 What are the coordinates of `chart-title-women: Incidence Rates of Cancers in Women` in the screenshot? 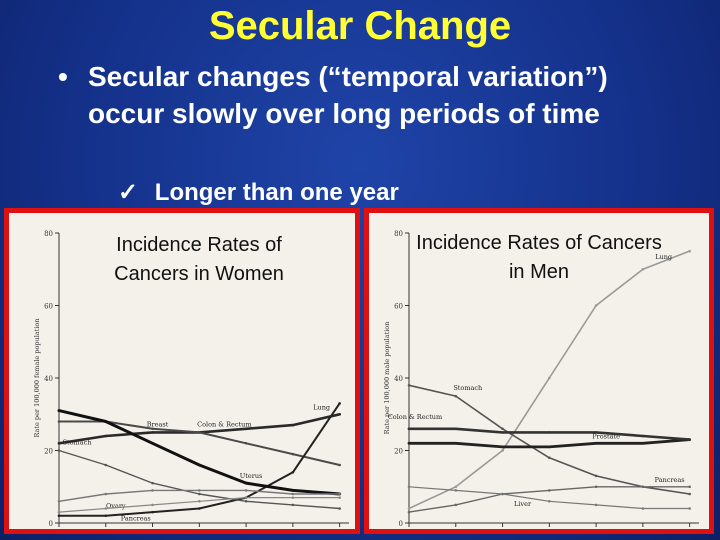 It's located at (199, 259).